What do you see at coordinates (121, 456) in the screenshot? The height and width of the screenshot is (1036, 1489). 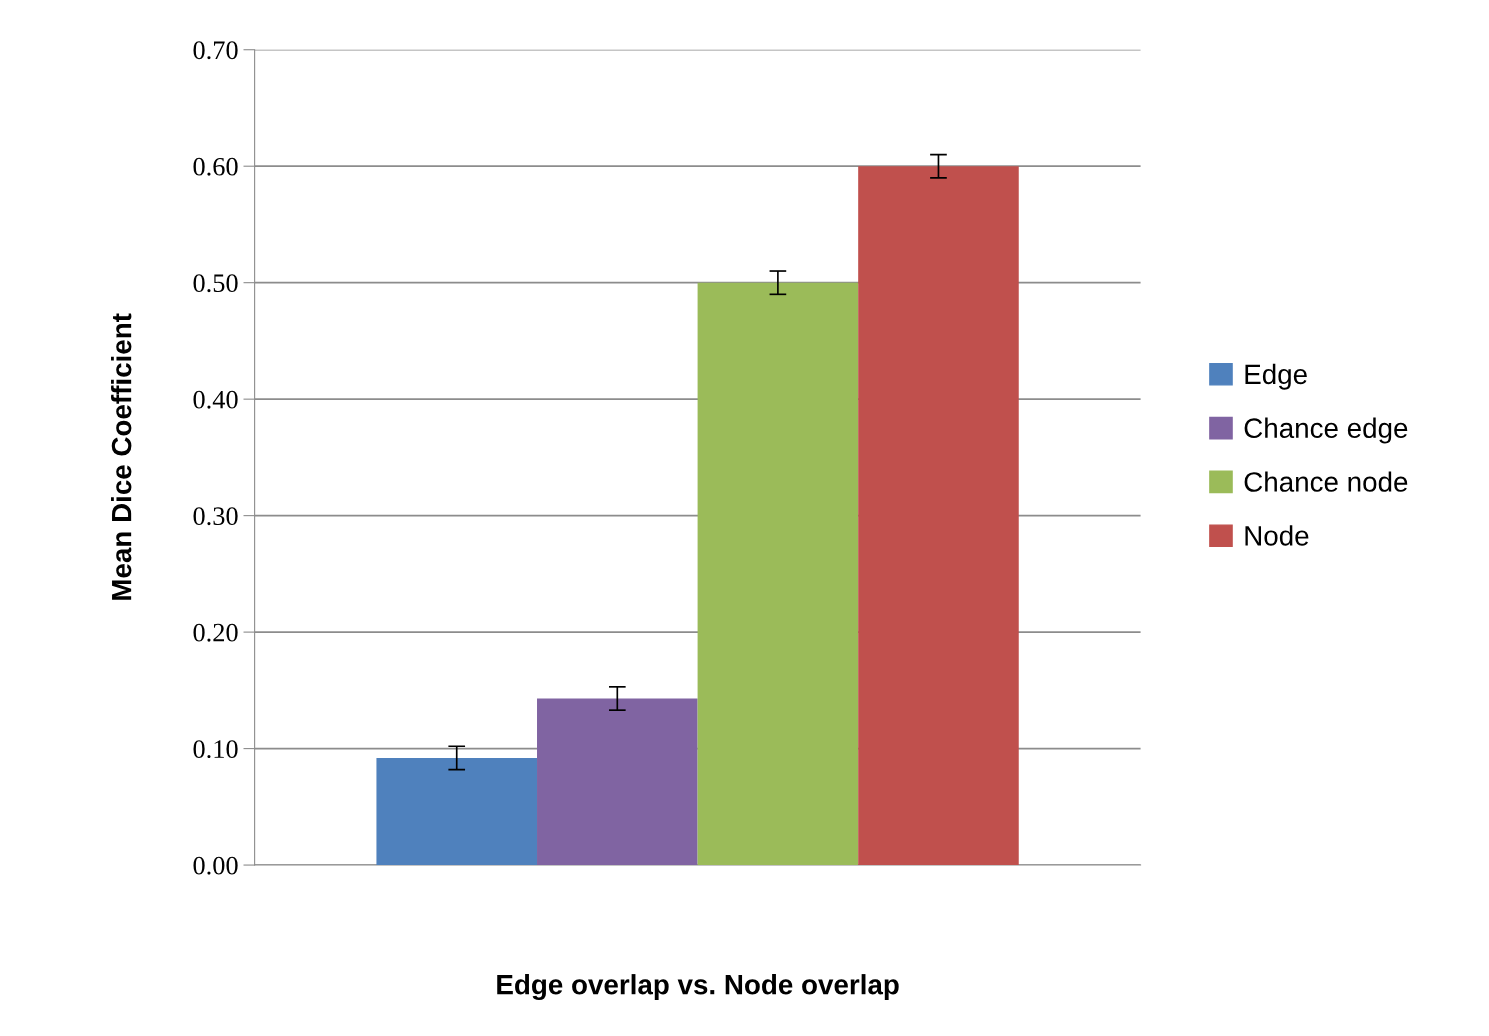 I see `y-axis-title: Mean Dice Coefficient` at bounding box center [121, 456].